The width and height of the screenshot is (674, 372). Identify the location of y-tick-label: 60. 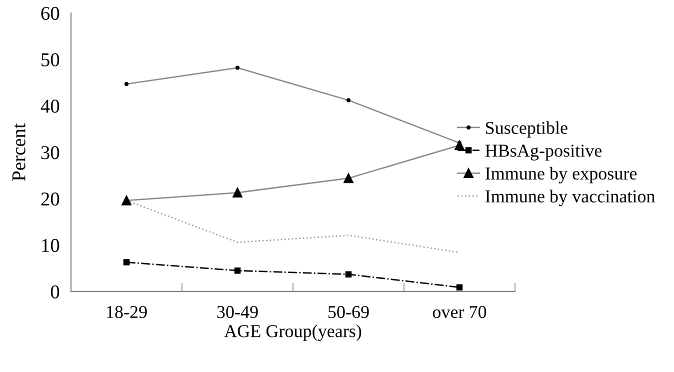
(50, 13).